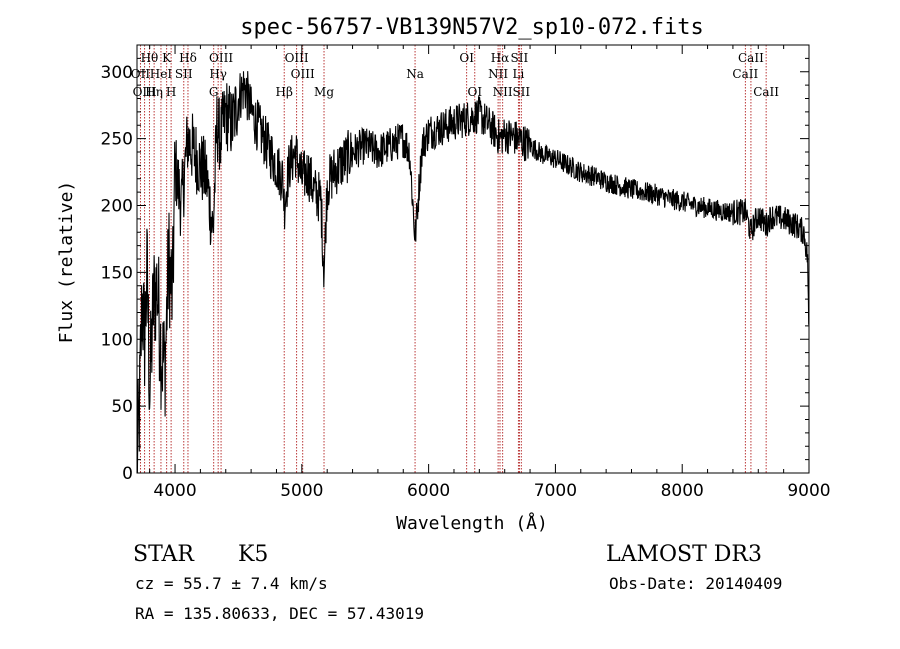 Image resolution: width=900 pixels, height=649 pixels. Describe the element at coordinates (174, 491) in the screenshot. I see `x-tick-label: 4000` at that location.